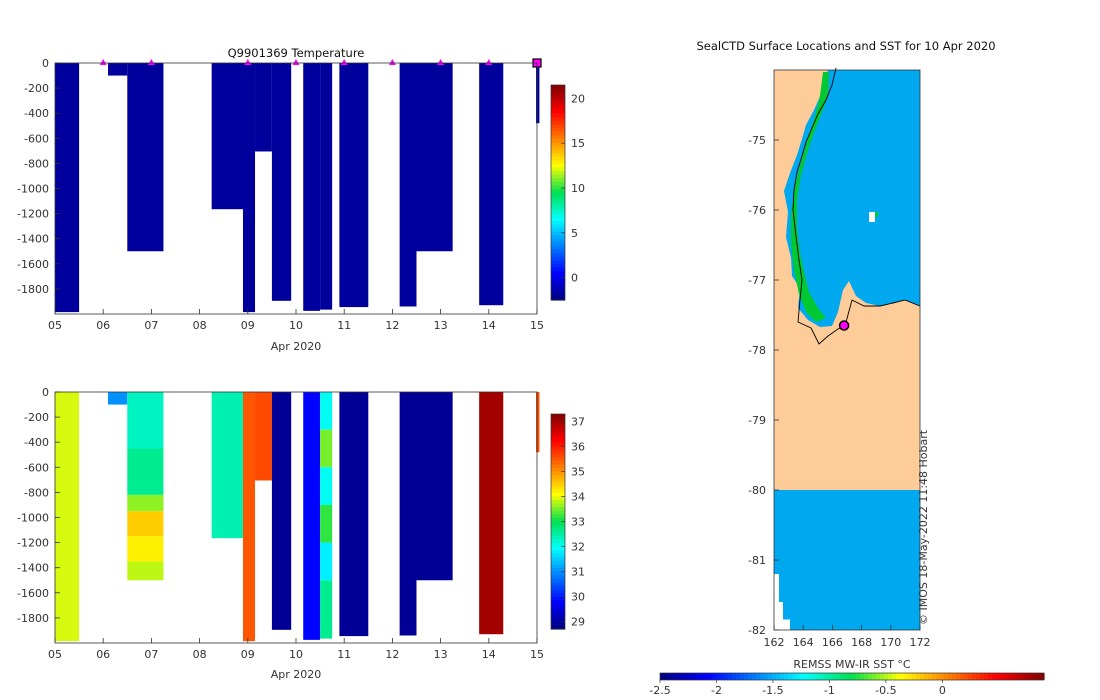  Describe the element at coordinates (344, 325) in the screenshot. I see `x-tick-label: 11` at that location.